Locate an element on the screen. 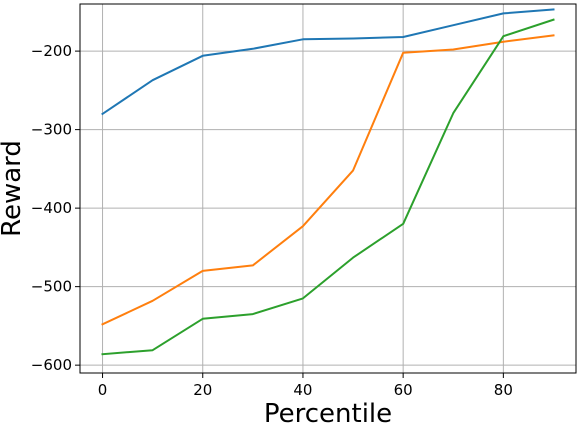 This screenshot has height=430, width=582. x-tick-label: 80 is located at coordinates (503, 390).